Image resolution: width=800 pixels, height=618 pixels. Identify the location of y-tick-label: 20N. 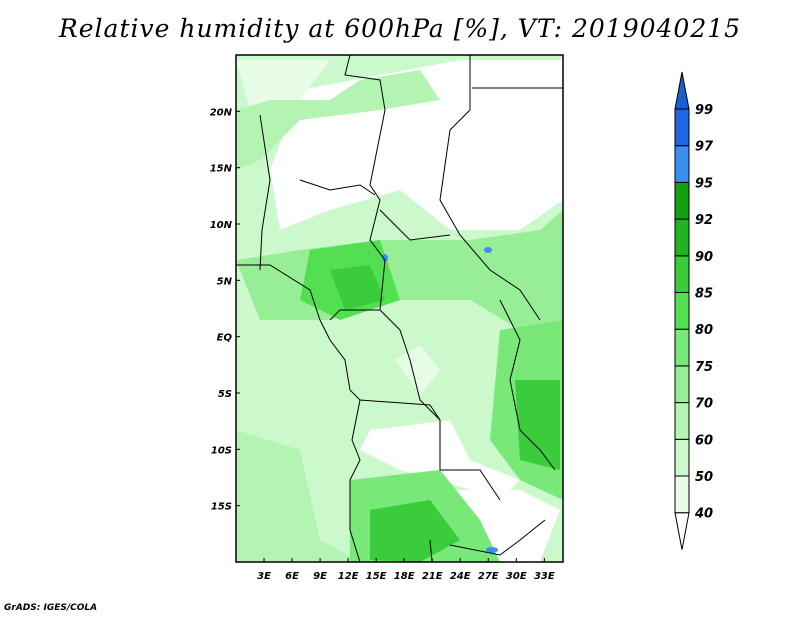
(221, 112).